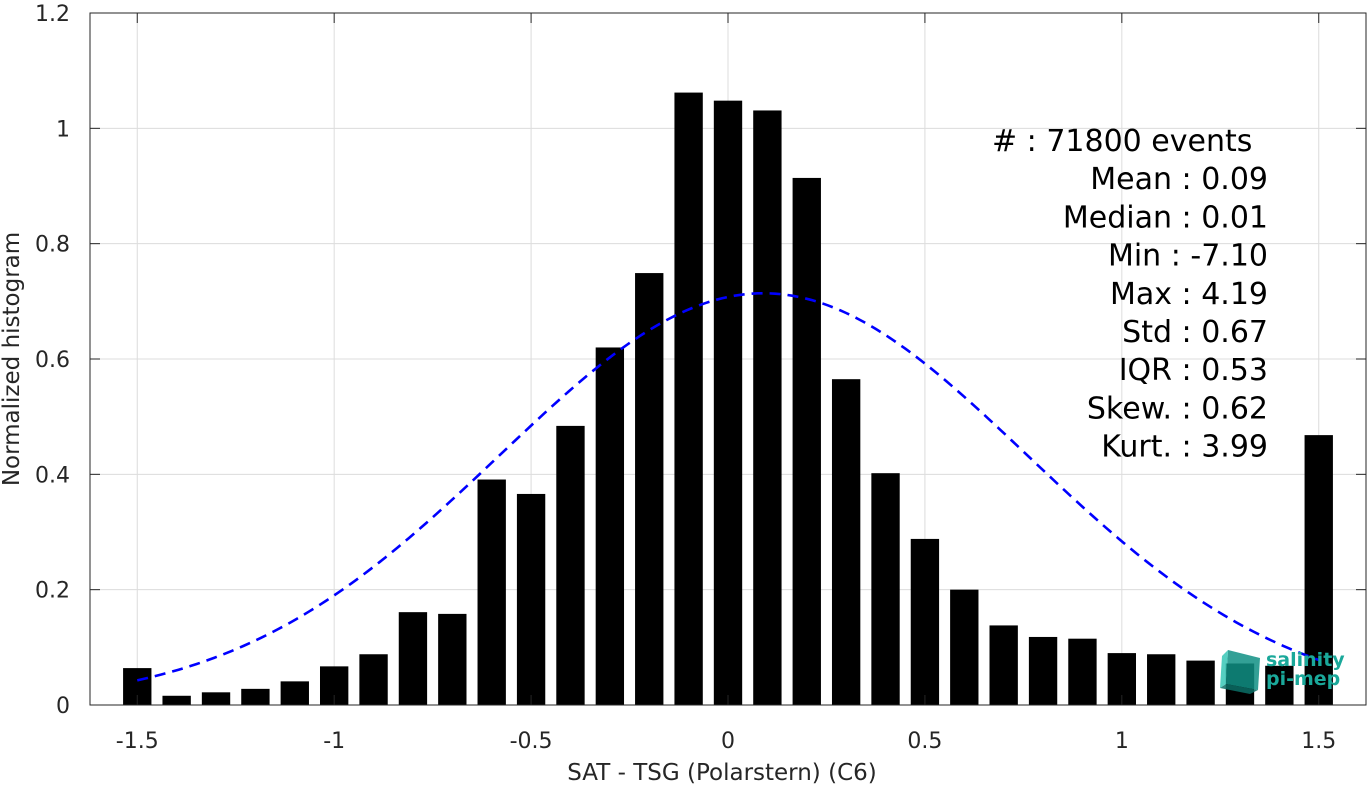 The height and width of the screenshot is (785, 1367). What do you see at coordinates (1188, 256) in the screenshot?
I see `stat-line: Min : -7.10` at bounding box center [1188, 256].